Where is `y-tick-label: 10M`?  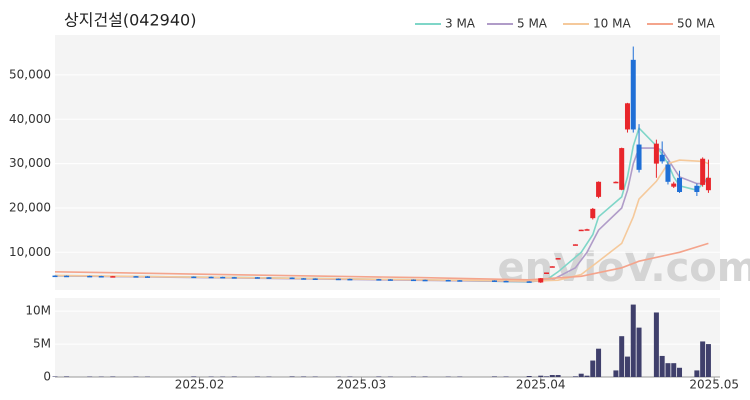
y-tick-label: 10M is located at coordinates (38, 311).